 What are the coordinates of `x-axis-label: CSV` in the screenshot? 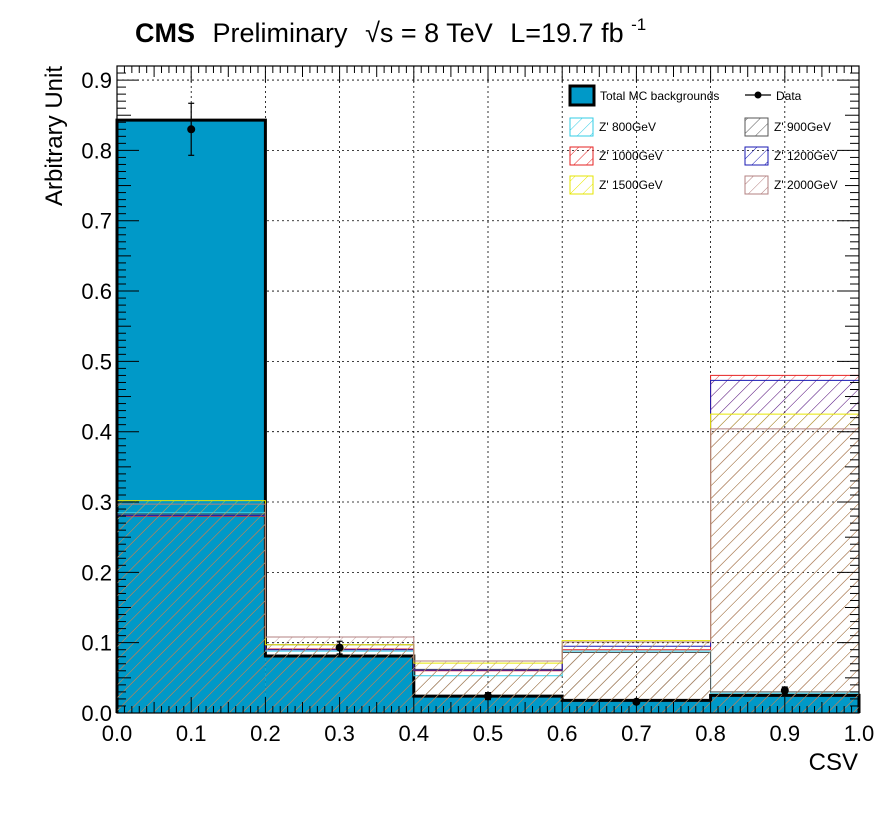 It's located at (833, 762).